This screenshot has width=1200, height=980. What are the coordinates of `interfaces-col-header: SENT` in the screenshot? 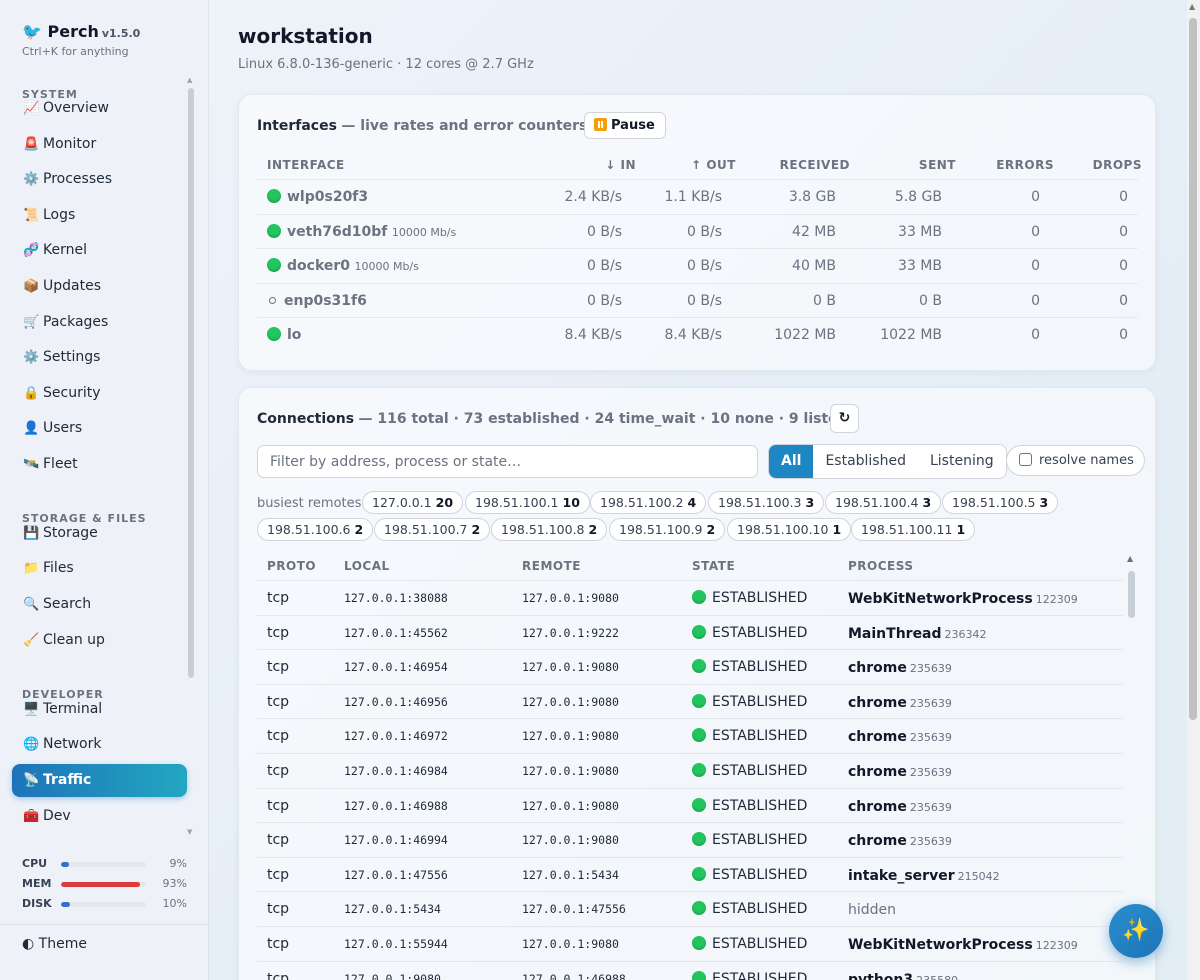 It's located at (937, 165).